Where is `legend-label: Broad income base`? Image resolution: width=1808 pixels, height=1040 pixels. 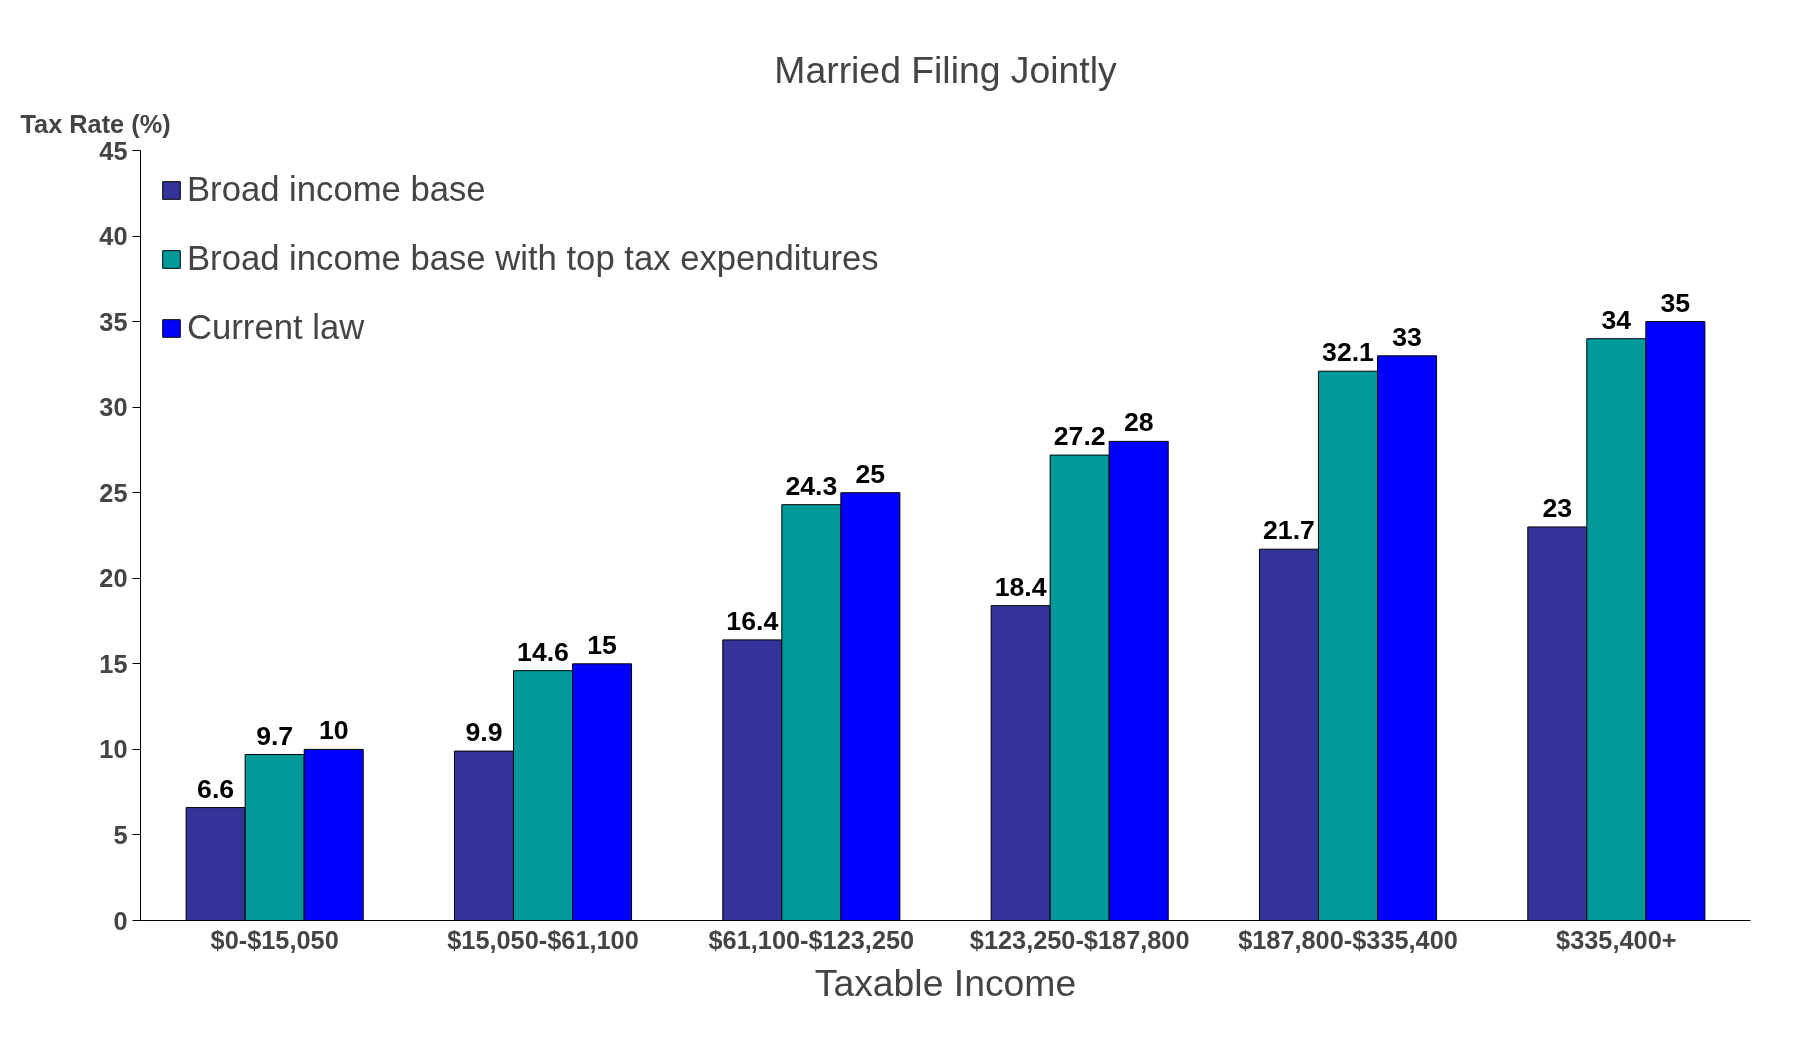 legend-label: Broad income base is located at coordinates (336, 189).